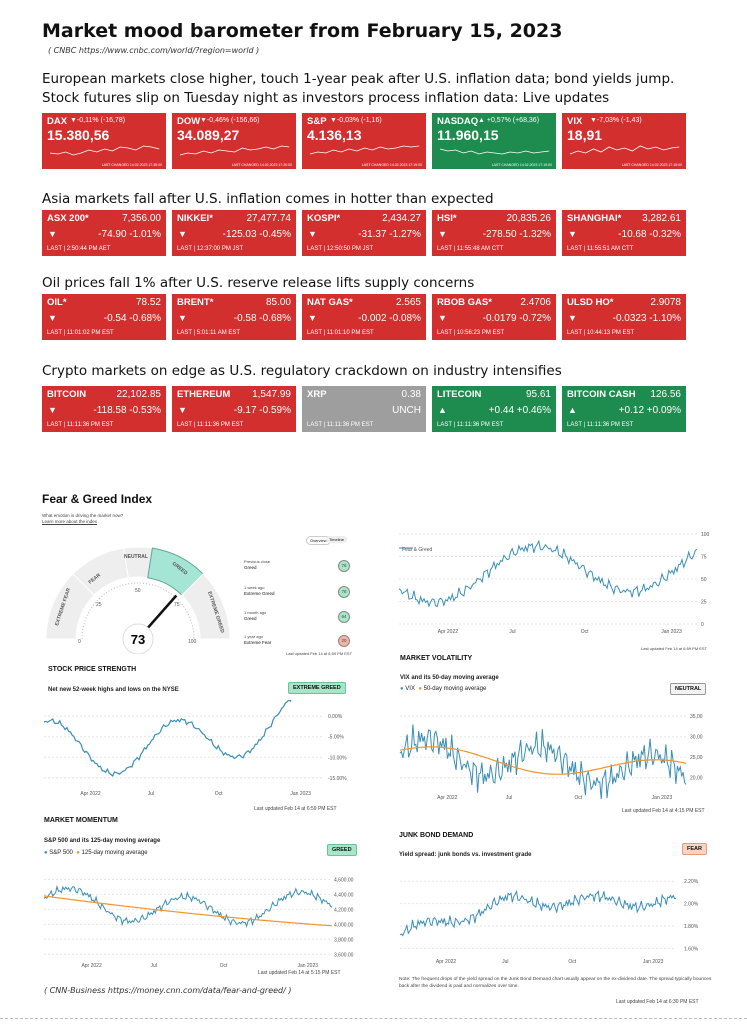 The height and width of the screenshot is (1024, 747). I want to click on tab-timeline: Timeline, so click(336, 539).